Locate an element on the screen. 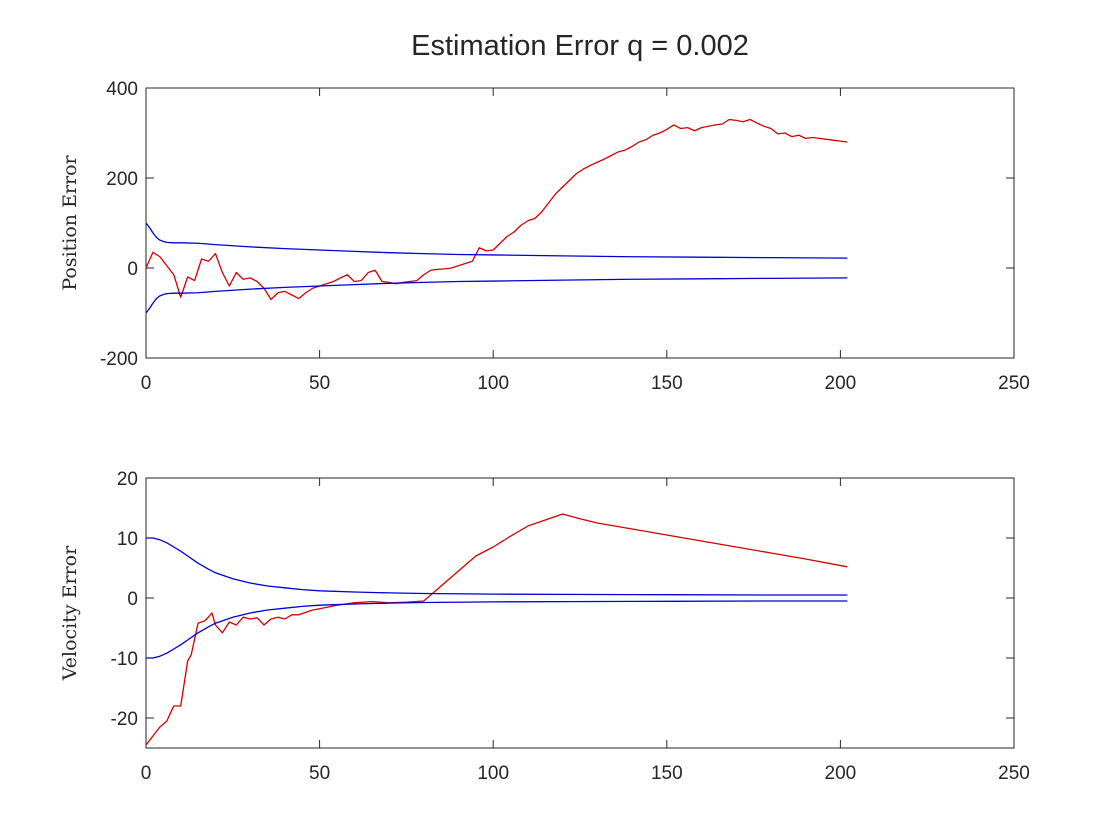 The width and height of the screenshot is (1120, 840). position-y-tick-label: 200 is located at coordinates (122, 179).